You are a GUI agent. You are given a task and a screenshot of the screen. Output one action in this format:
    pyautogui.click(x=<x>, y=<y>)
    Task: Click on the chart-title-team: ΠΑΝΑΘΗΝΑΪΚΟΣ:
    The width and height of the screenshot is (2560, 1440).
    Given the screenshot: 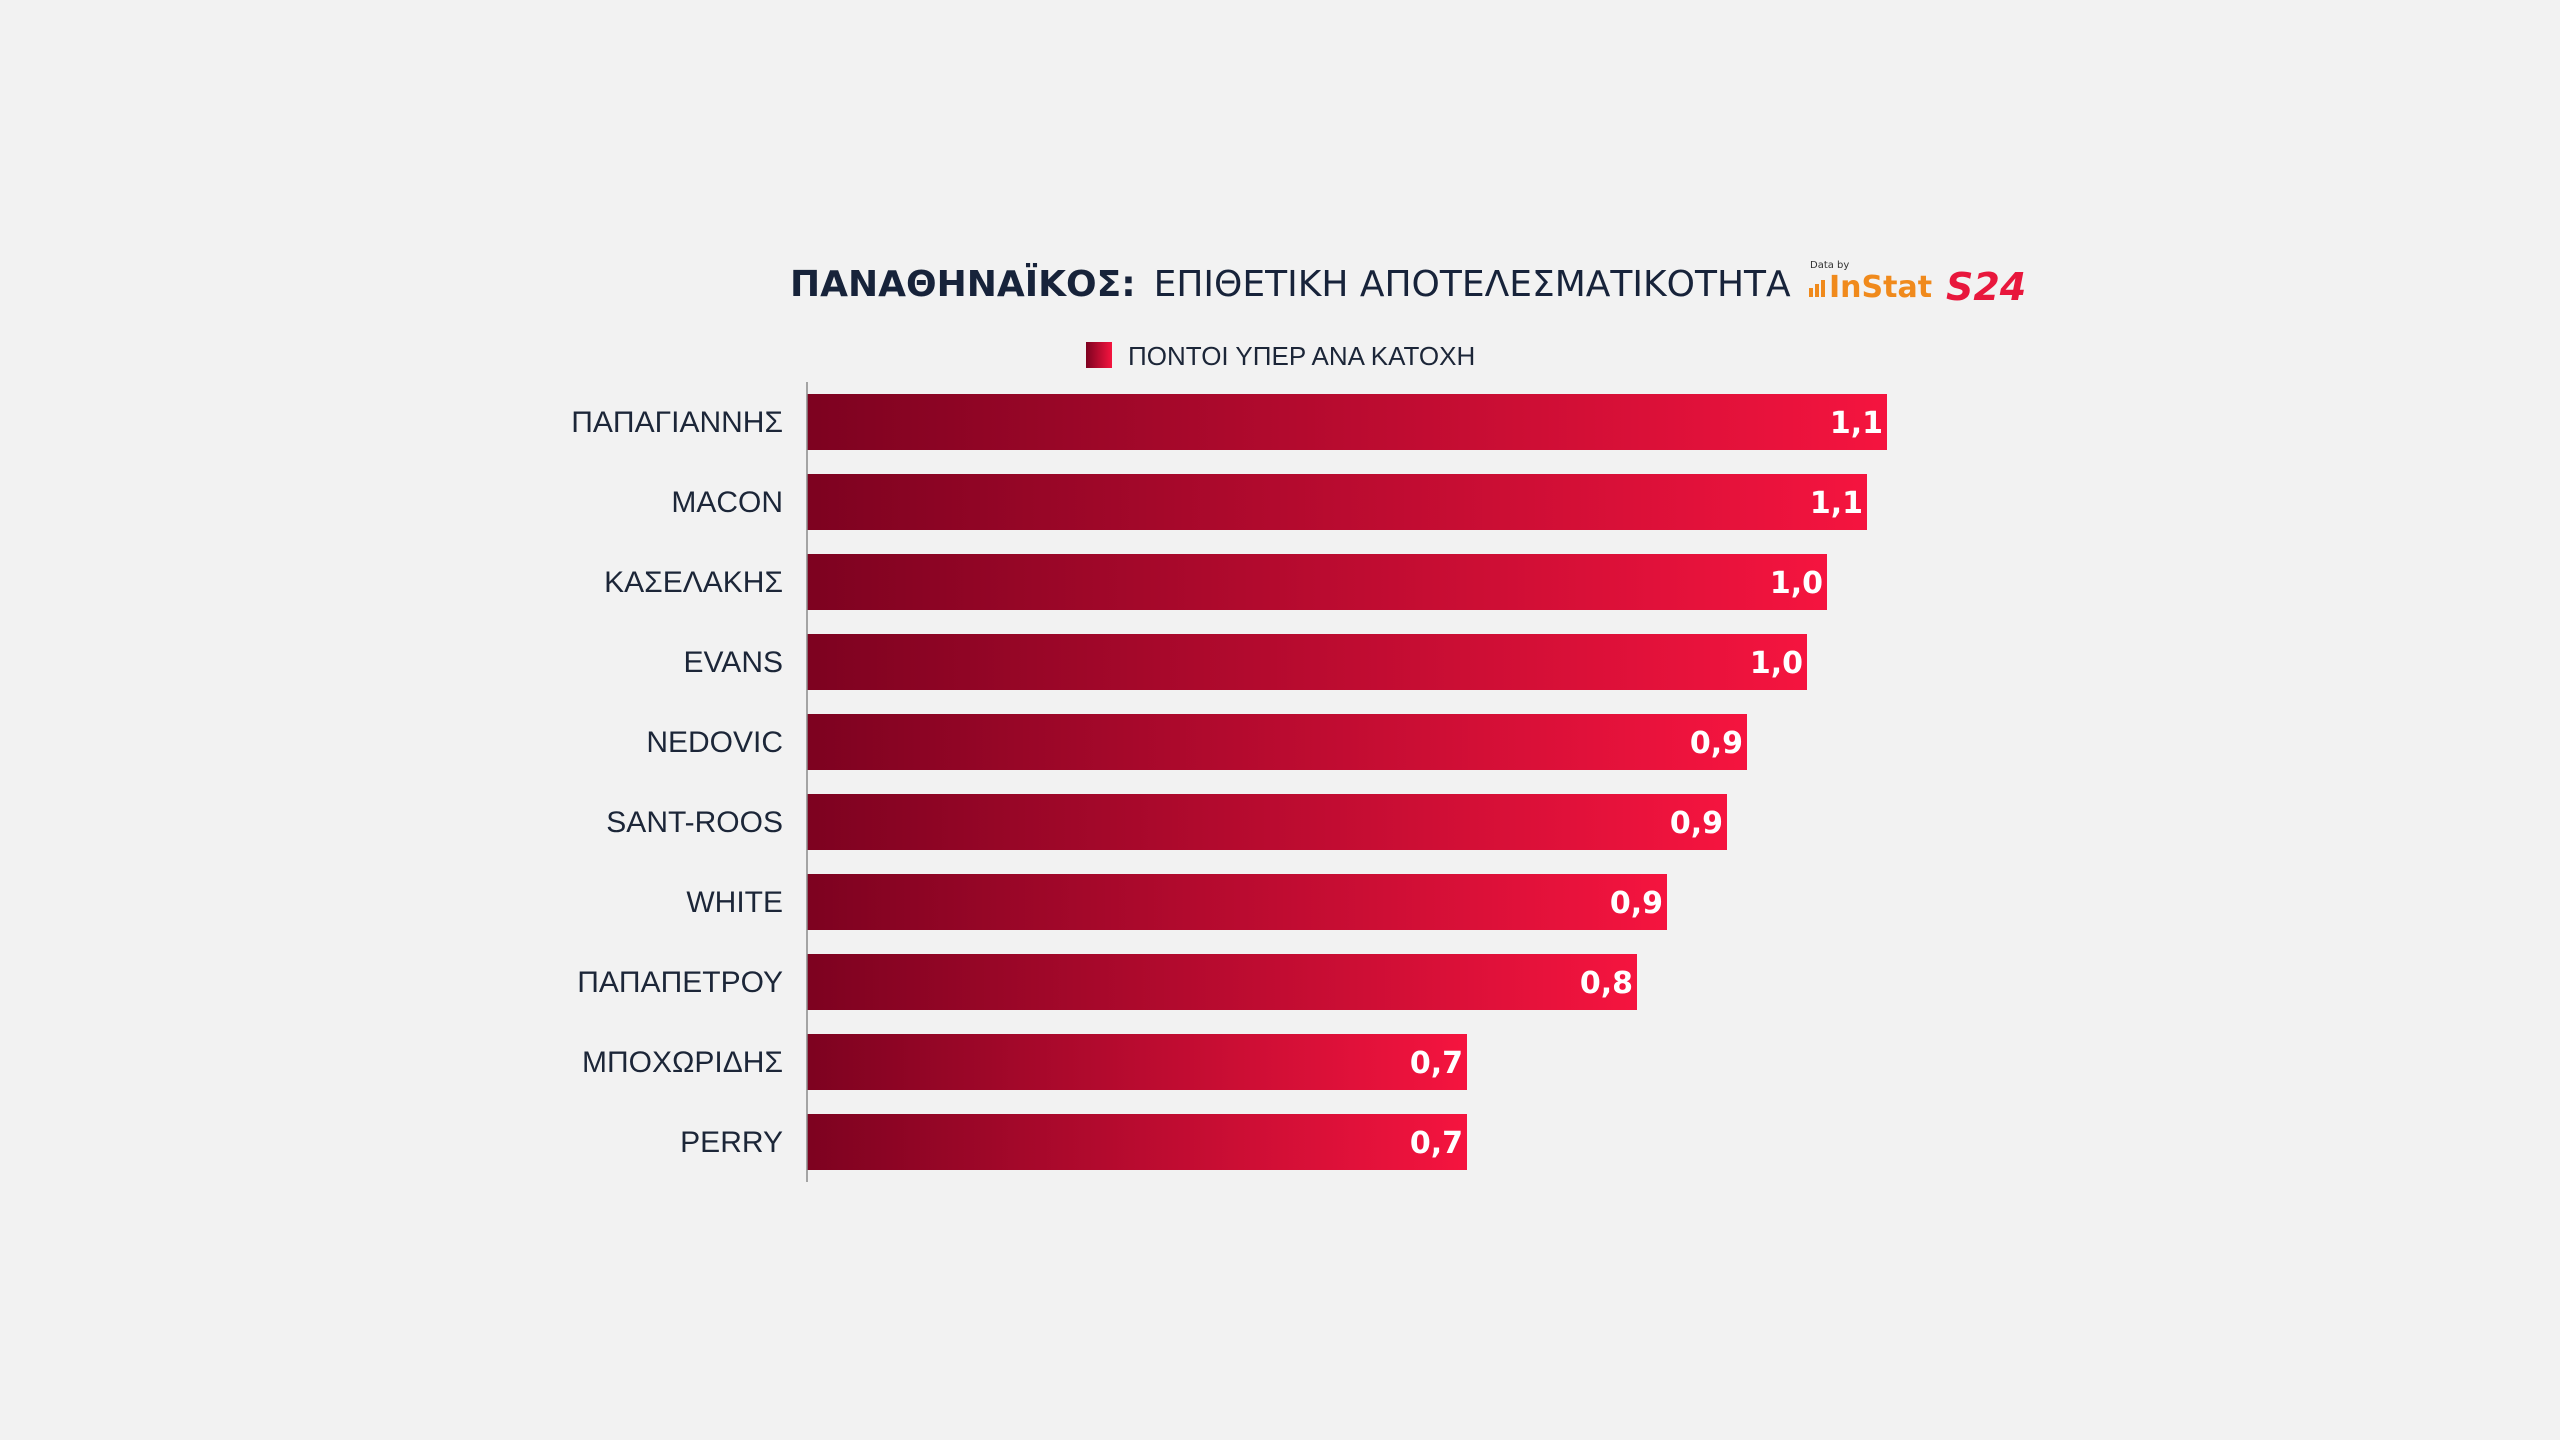 What is the action you would take?
    pyautogui.click(x=963, y=284)
    